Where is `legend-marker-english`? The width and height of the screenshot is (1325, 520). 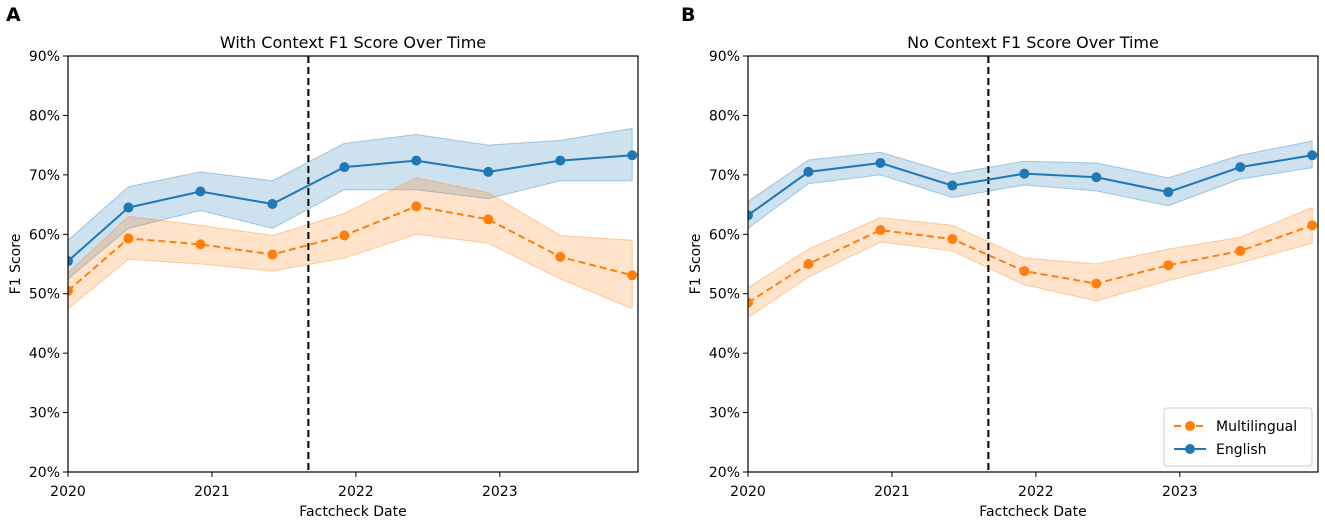
legend-marker-english is located at coordinates (1190, 449).